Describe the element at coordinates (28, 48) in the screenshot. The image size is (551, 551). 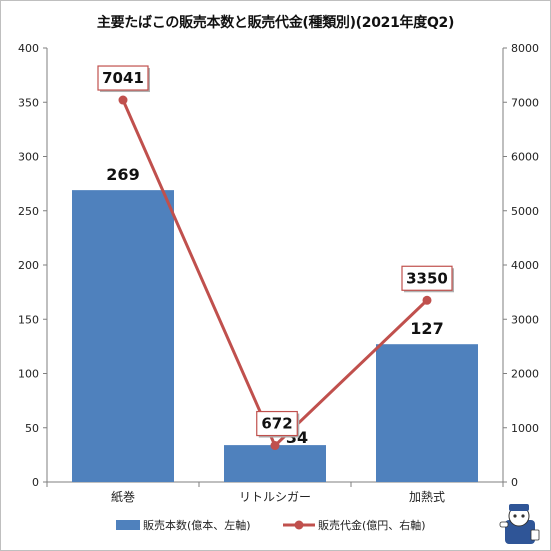
I see `left-tick-label: 400` at that location.